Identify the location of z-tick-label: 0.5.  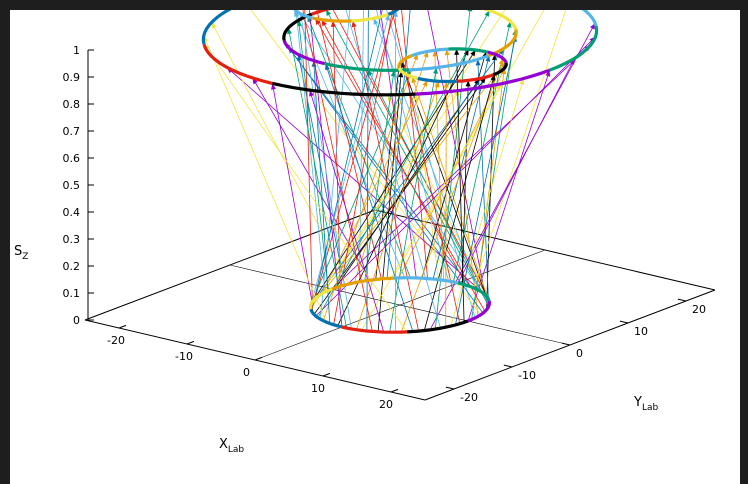
(72, 185).